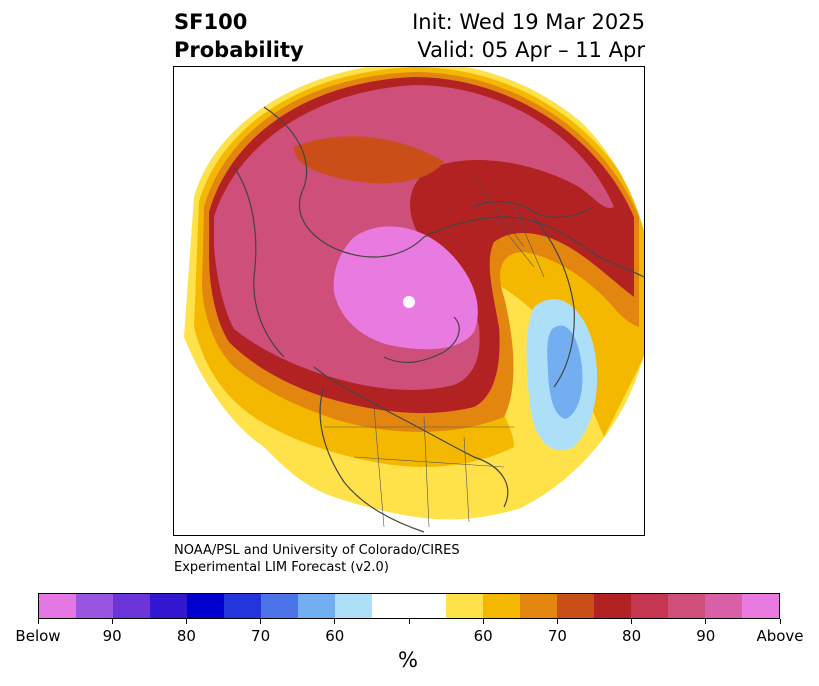 The image size is (819, 686). What do you see at coordinates (409, 632) in the screenshot?
I see `colorbar-ticks: Below 90 80 70 60 60 70 80 90 Above` at bounding box center [409, 632].